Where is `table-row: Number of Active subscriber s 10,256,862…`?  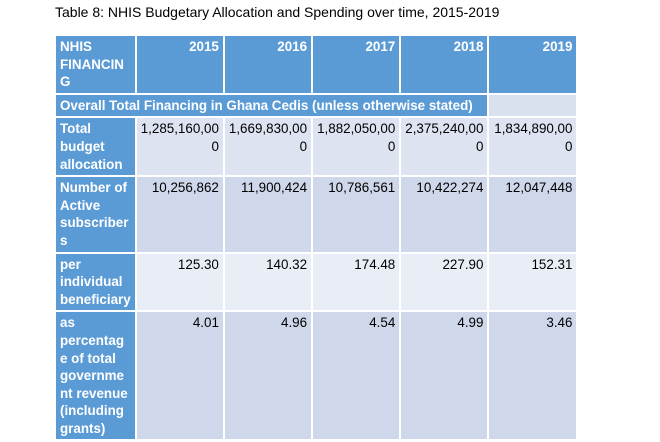
table-row: Number of Active subscriber s 10,256,862… is located at coordinates (316, 214).